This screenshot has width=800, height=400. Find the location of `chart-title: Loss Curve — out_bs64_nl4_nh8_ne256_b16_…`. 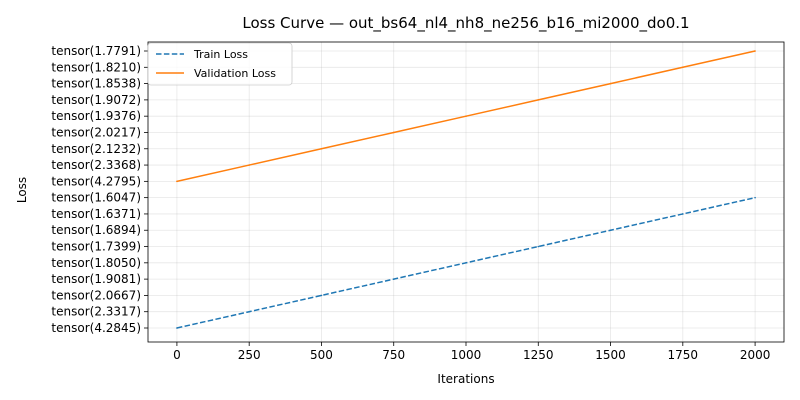

chart-title: Loss Curve — out_bs64_nl4_nh8_ne256_b16_… is located at coordinates (465, 23).